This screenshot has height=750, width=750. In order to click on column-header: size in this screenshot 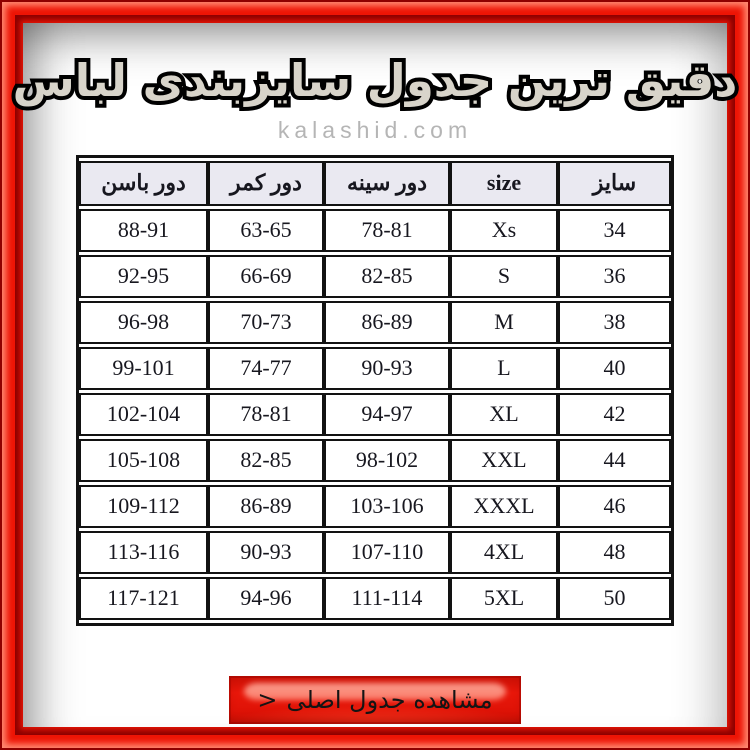, I will do `click(504, 183)`.